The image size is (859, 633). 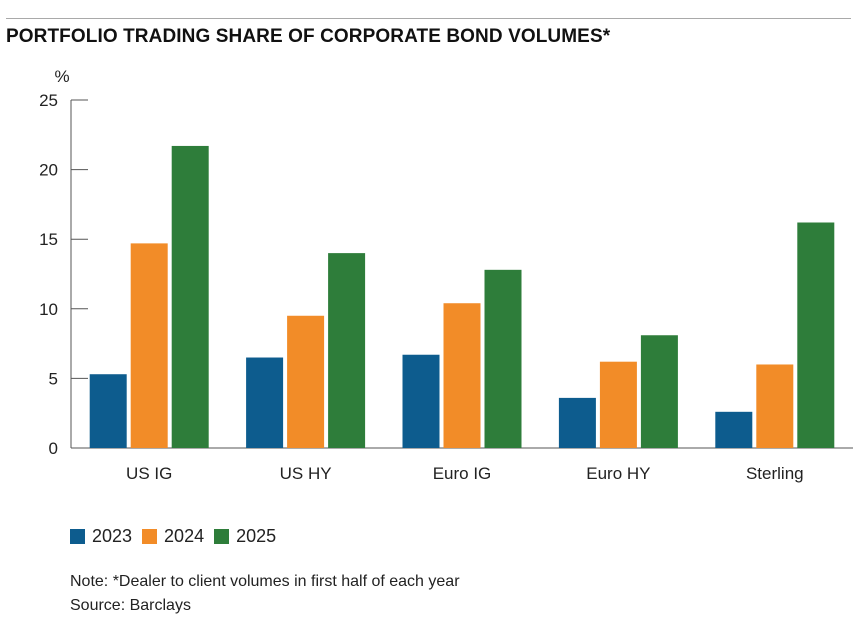 I want to click on bar-euro-ig-2023, so click(x=421, y=401).